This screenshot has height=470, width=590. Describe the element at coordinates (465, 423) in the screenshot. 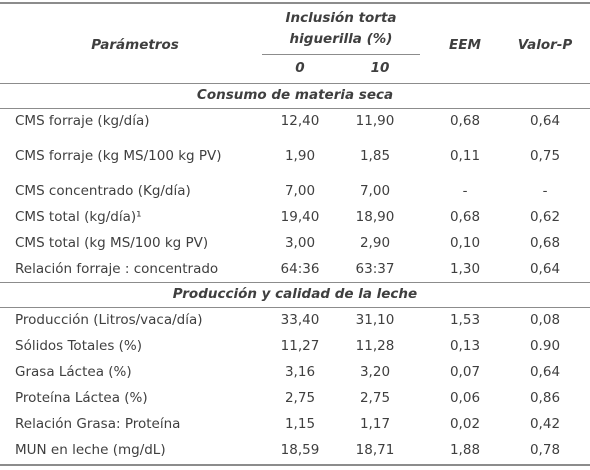

I see `row-value: 0,02` at that location.